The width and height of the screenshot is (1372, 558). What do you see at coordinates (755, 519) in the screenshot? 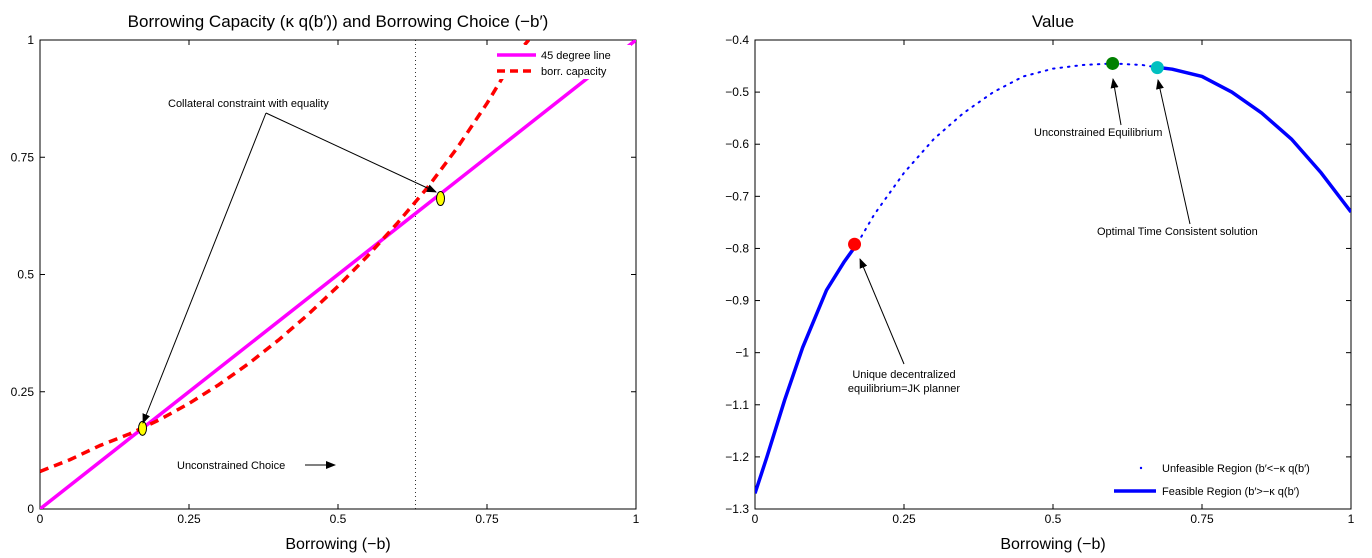
I see `right-x-tick-label: 0` at bounding box center [755, 519].